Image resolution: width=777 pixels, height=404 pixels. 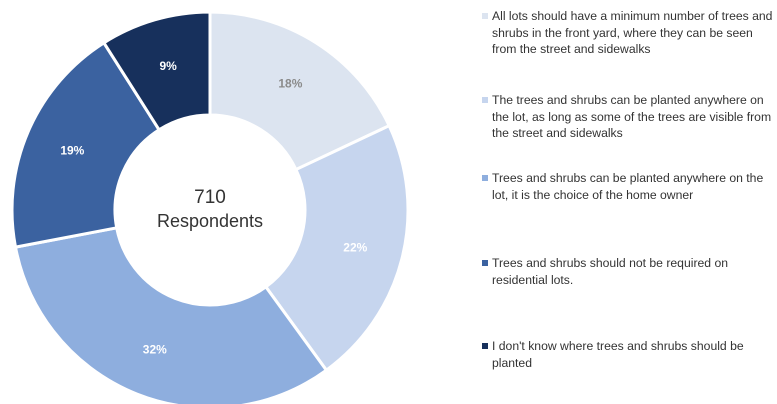 What do you see at coordinates (210, 197) in the screenshot?
I see `center-respondent-count: 710` at bounding box center [210, 197].